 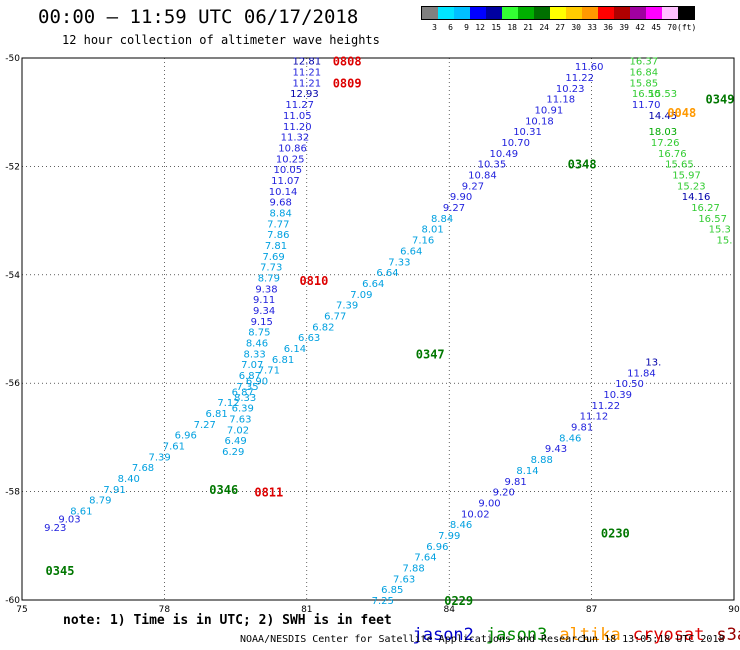 What do you see at coordinates (347, 83) in the screenshot?
I see `pass-time-label: 0809` at bounding box center [347, 83].